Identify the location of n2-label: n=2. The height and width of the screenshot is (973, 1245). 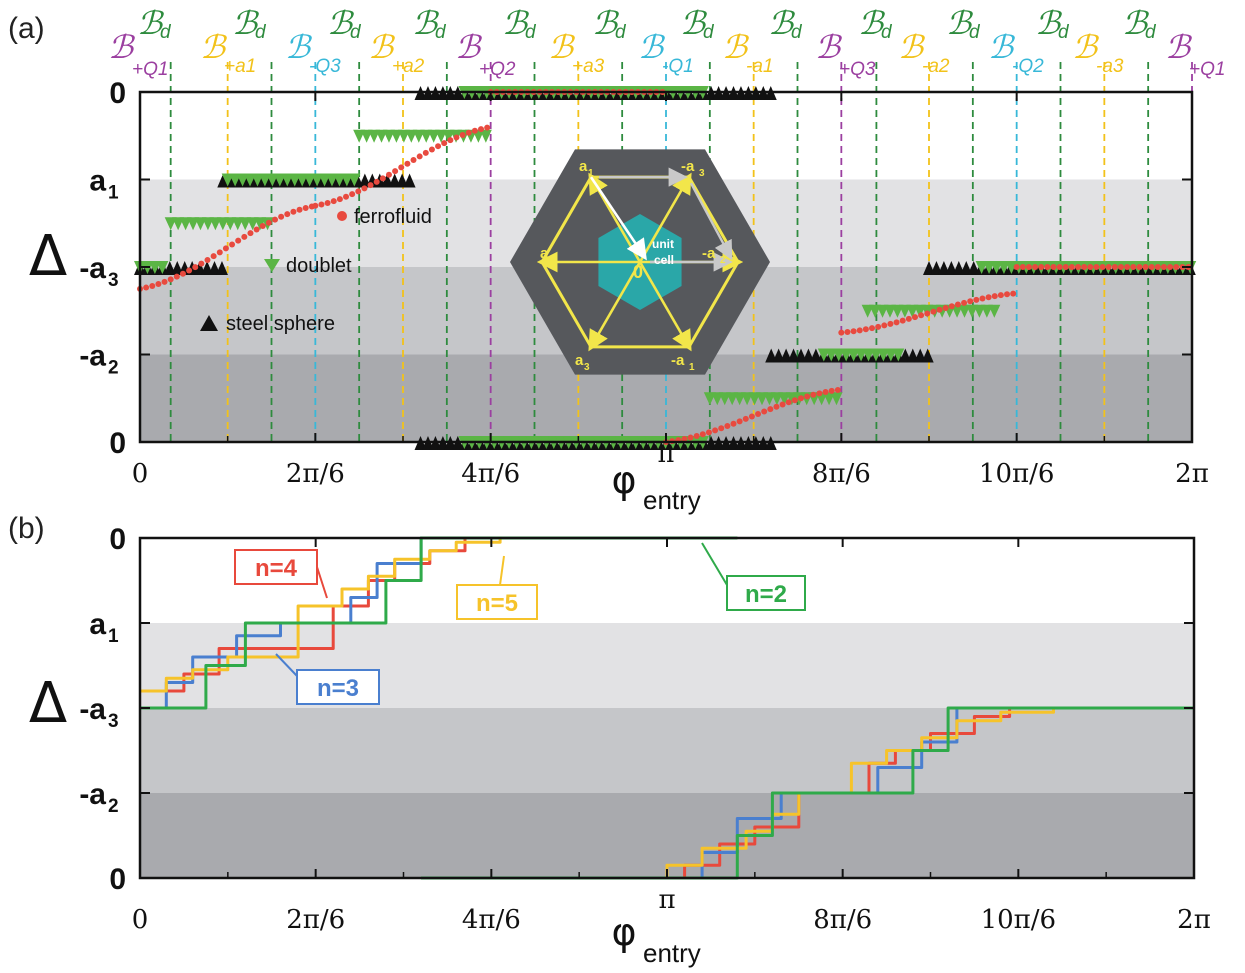
(766, 594).